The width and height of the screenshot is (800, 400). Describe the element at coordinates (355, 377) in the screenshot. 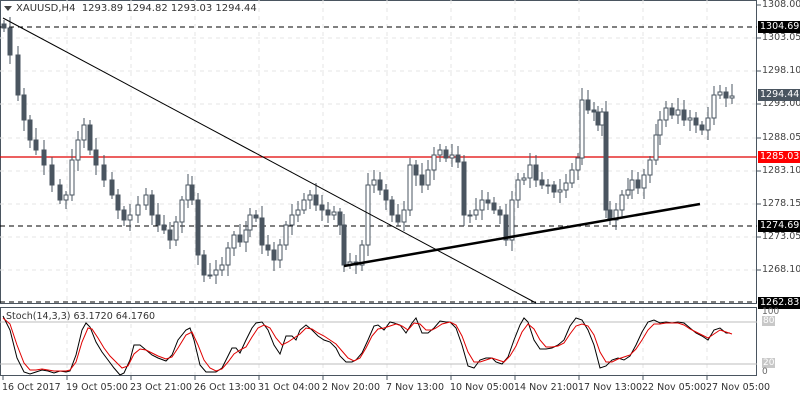

I see `time-axis-ticks` at that location.